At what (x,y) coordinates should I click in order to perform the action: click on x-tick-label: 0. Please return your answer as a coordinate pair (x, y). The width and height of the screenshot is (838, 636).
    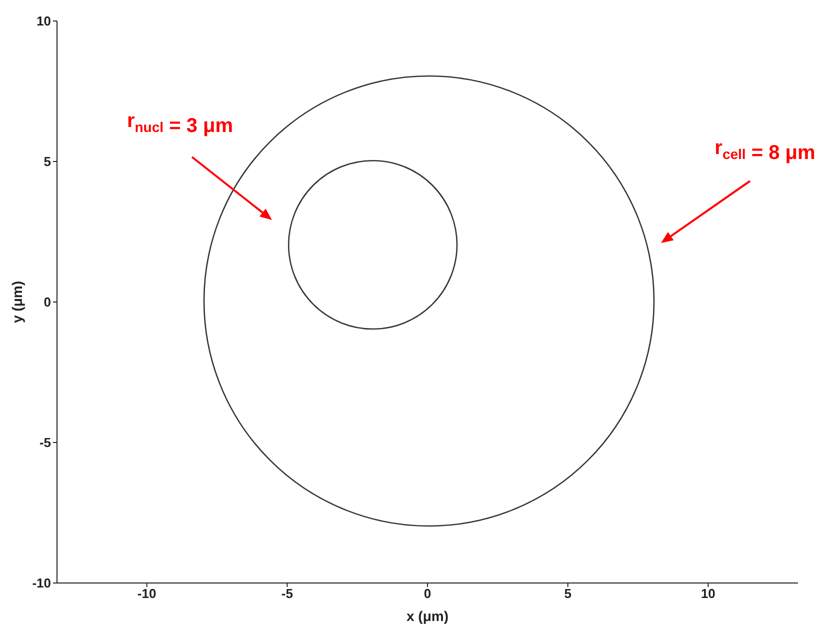
    Looking at the image, I should click on (428, 594).